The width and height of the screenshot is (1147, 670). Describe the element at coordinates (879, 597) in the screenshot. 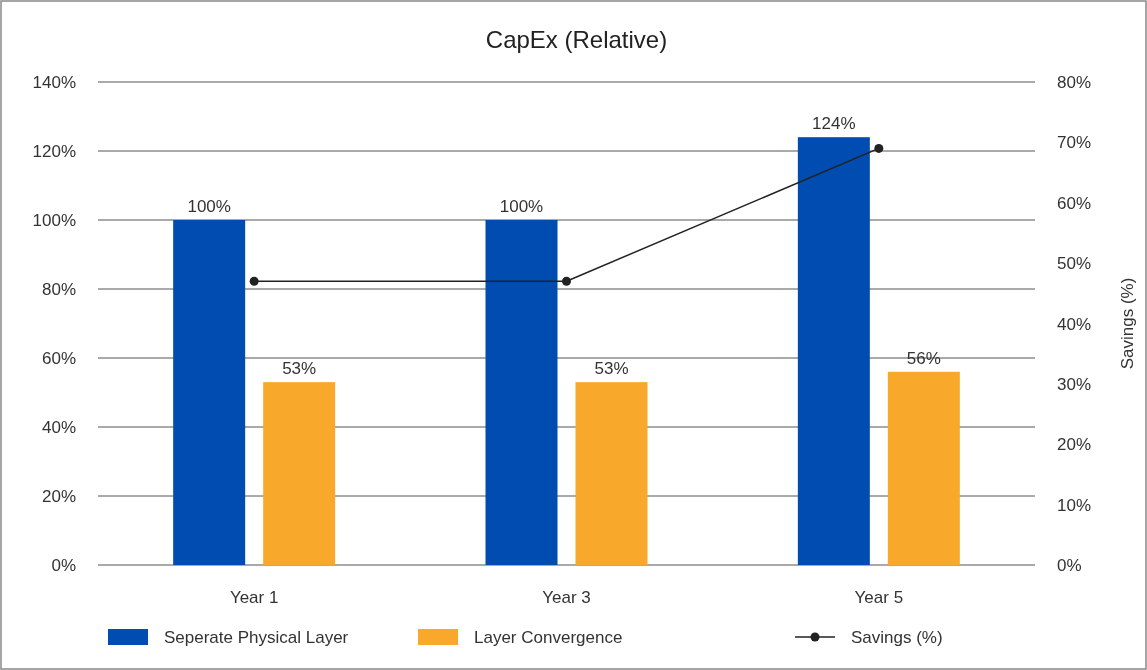

I see `x-tick-label: Year 5` at that location.